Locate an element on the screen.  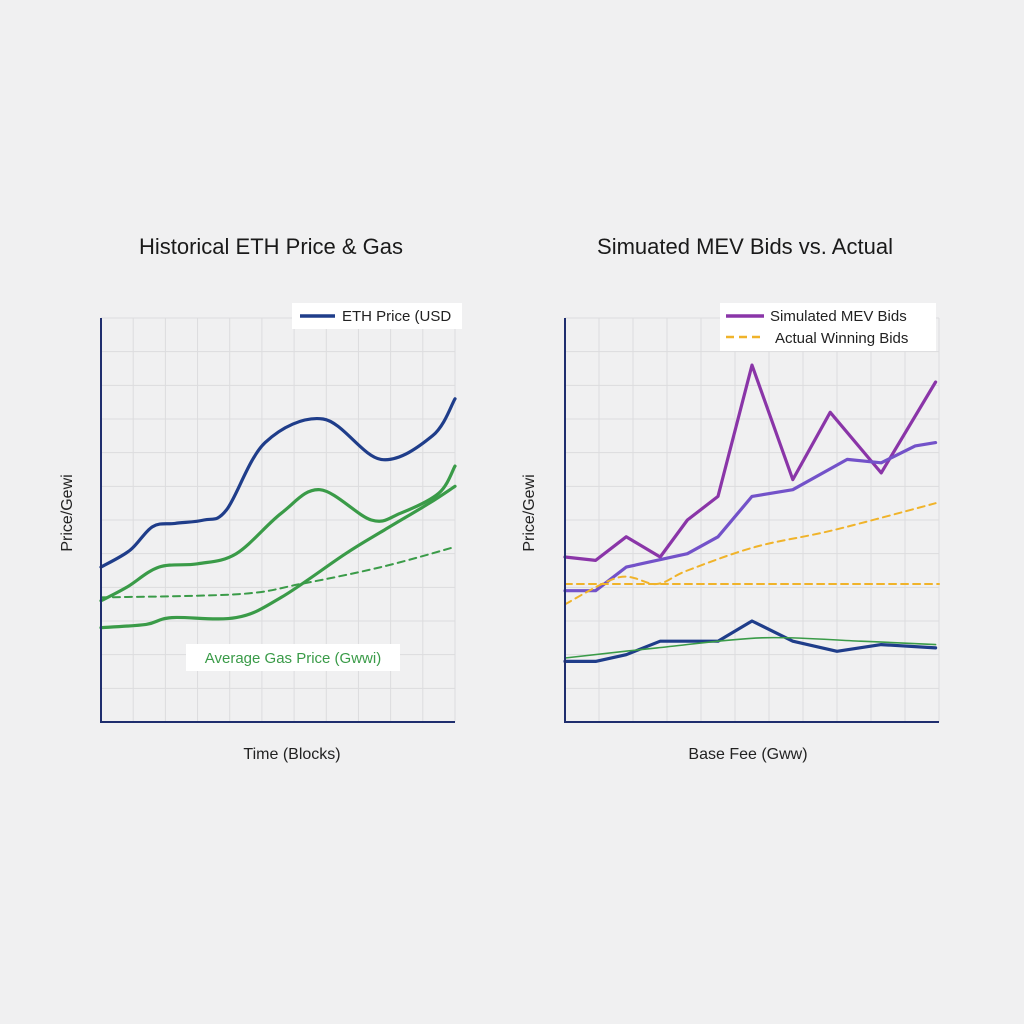
chart2-series-1-line is located at coordinates (750, 517).